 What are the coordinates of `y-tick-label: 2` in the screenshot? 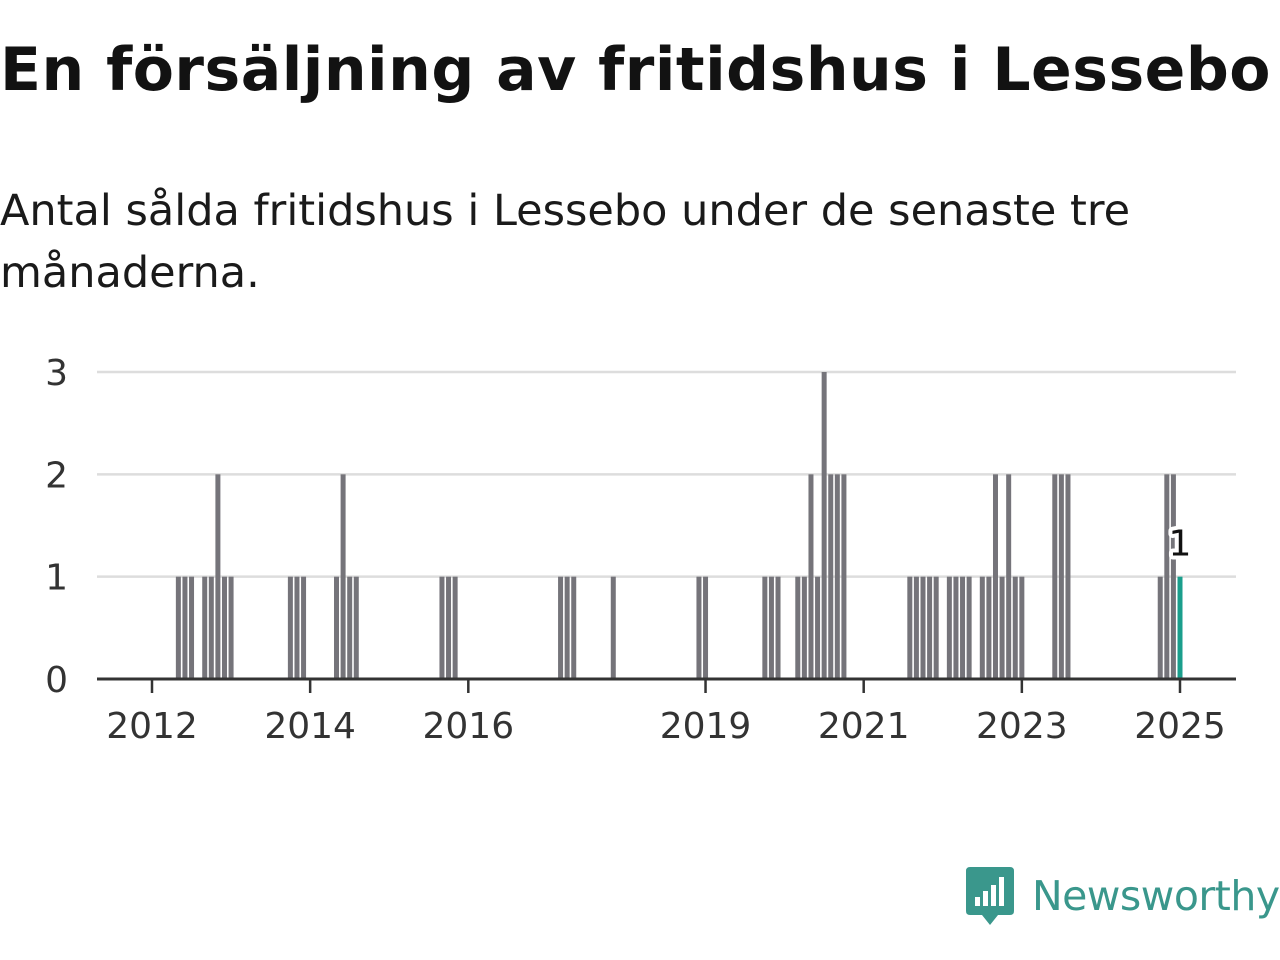 It's located at (56, 475).